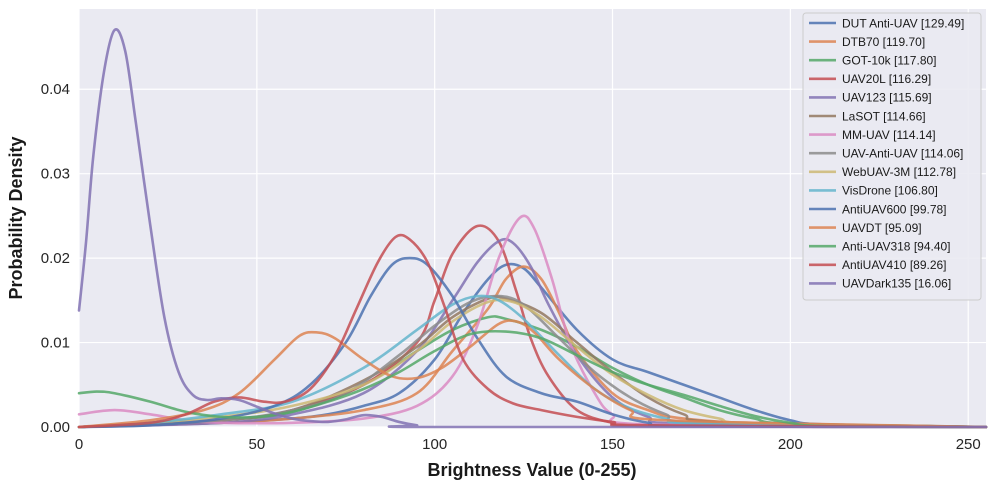 Image resolution: width=996 pixels, height=490 pixels. I want to click on x-tick-label: 200, so click(790, 444).